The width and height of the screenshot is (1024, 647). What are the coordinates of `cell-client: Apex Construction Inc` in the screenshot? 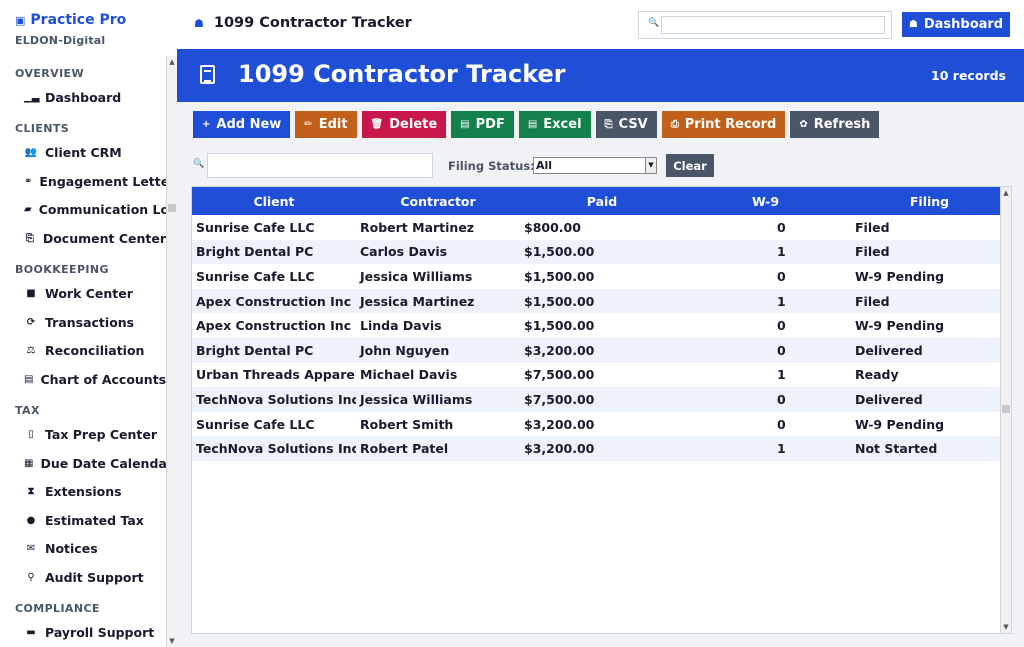 It's located at (274, 326).